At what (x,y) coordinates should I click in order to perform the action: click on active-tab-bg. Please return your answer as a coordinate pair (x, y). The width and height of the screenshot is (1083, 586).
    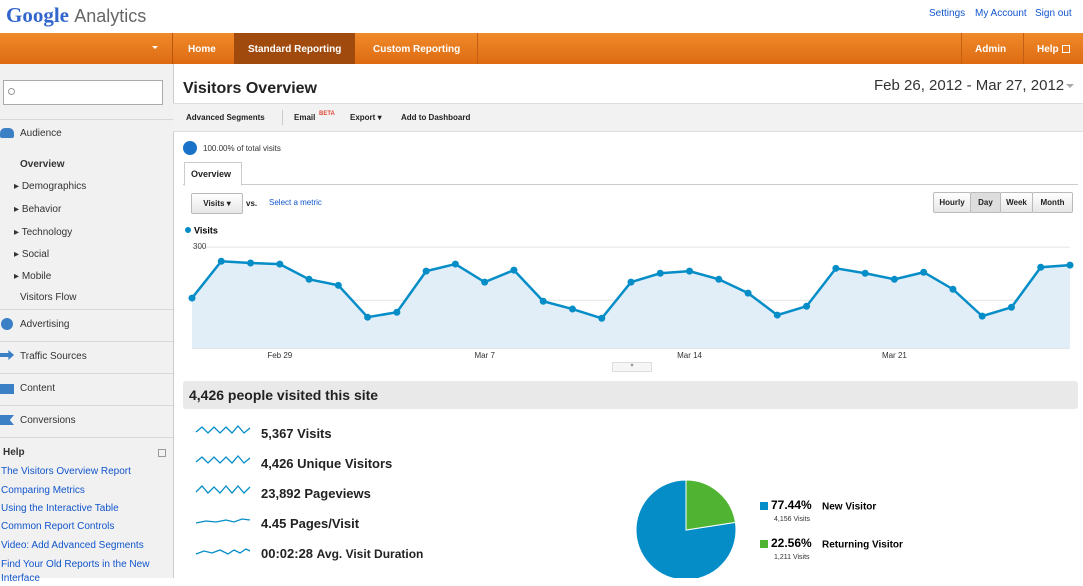
    Looking at the image, I should click on (294, 48).